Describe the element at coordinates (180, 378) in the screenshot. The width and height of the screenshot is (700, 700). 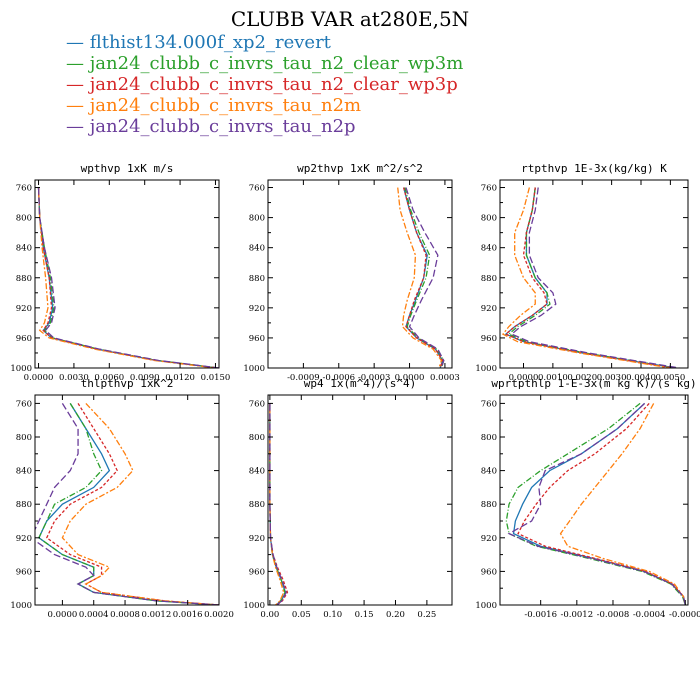
I see `x-tick-label: 0.0120` at that location.